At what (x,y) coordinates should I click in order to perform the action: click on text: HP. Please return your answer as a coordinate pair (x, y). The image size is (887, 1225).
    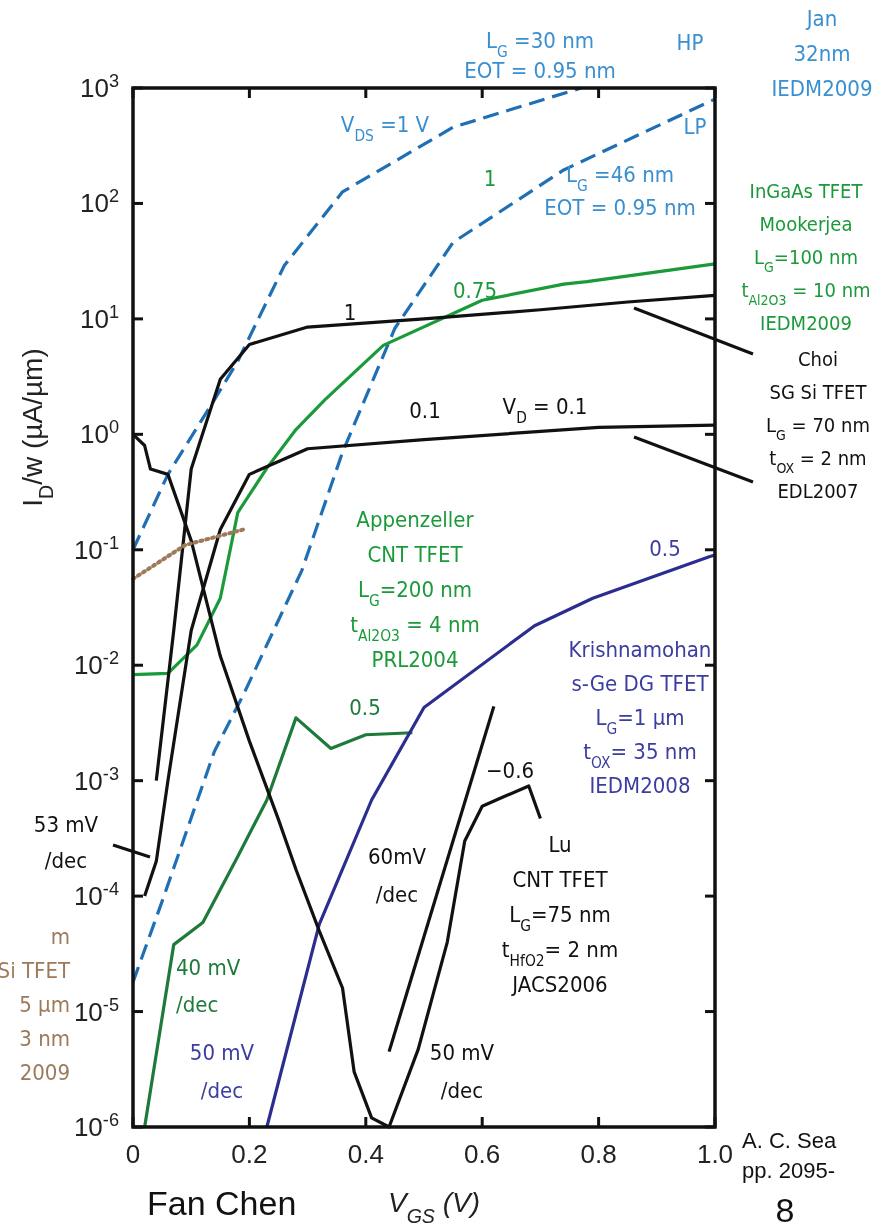
    Looking at the image, I should click on (690, 42).